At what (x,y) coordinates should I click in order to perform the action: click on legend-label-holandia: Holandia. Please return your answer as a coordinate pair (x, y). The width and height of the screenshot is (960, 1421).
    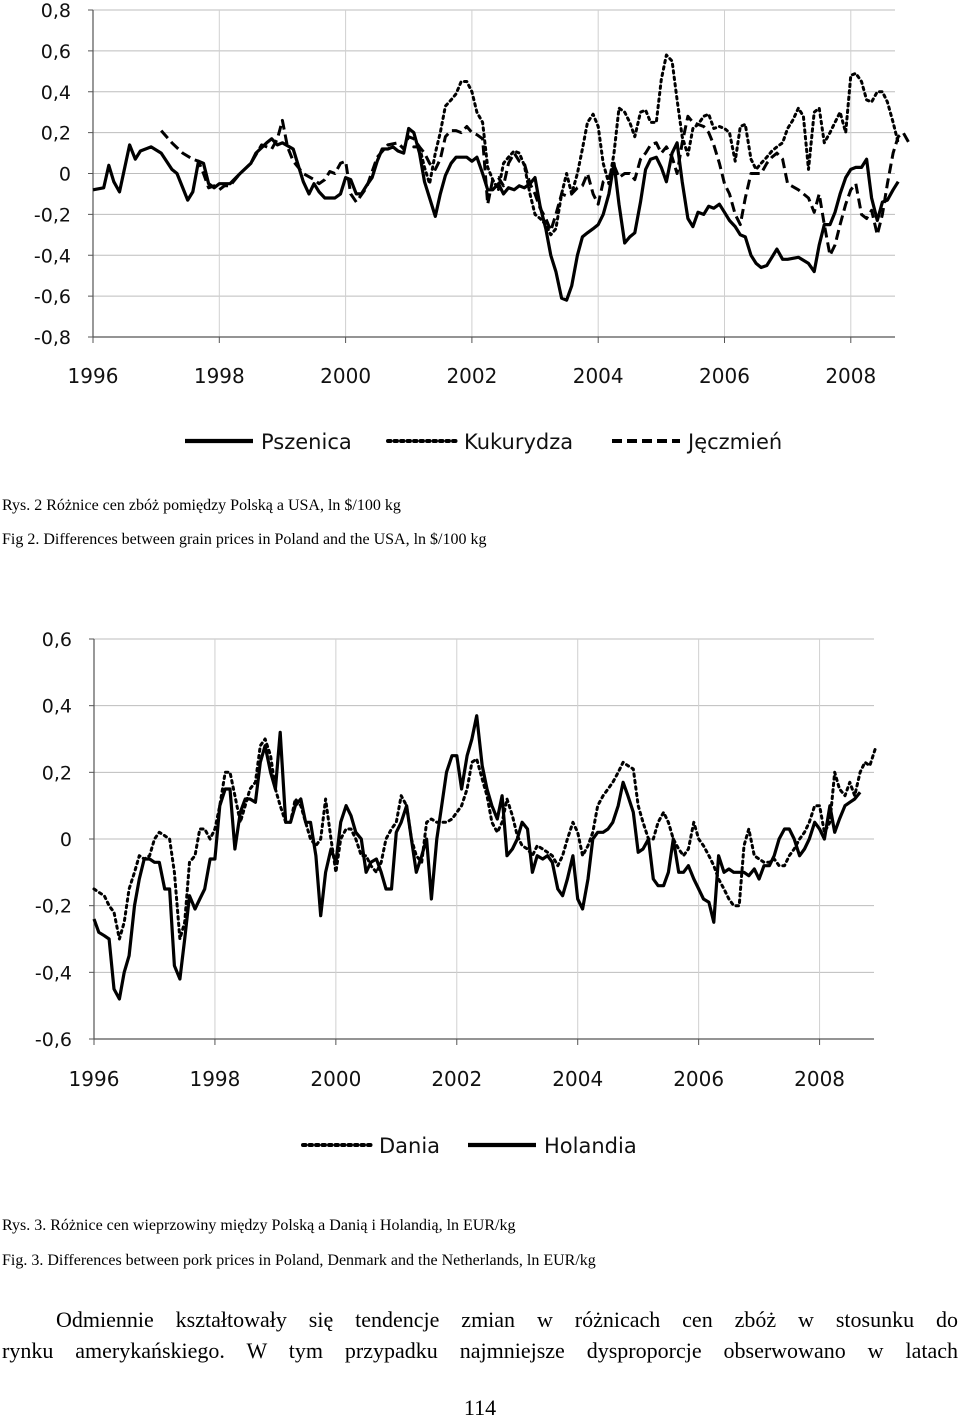
    Looking at the image, I should click on (590, 1146).